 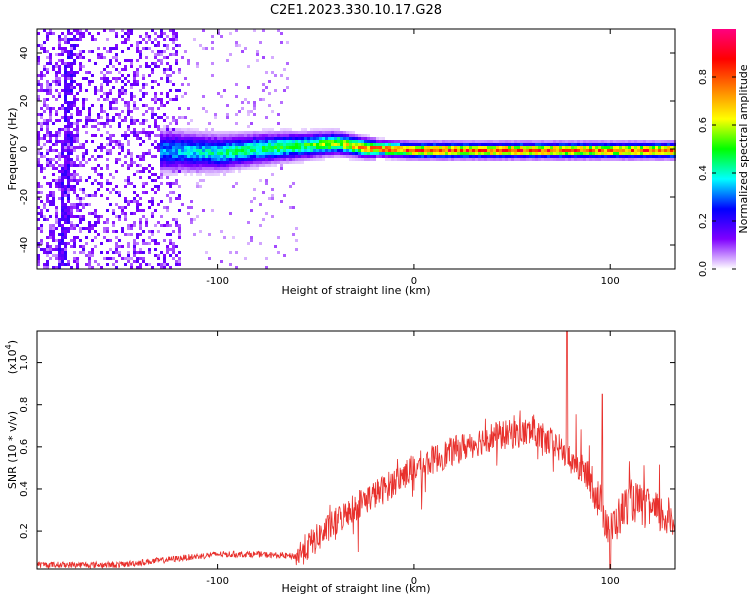 I want to click on y-tick-label: 0, so click(x=24, y=149).